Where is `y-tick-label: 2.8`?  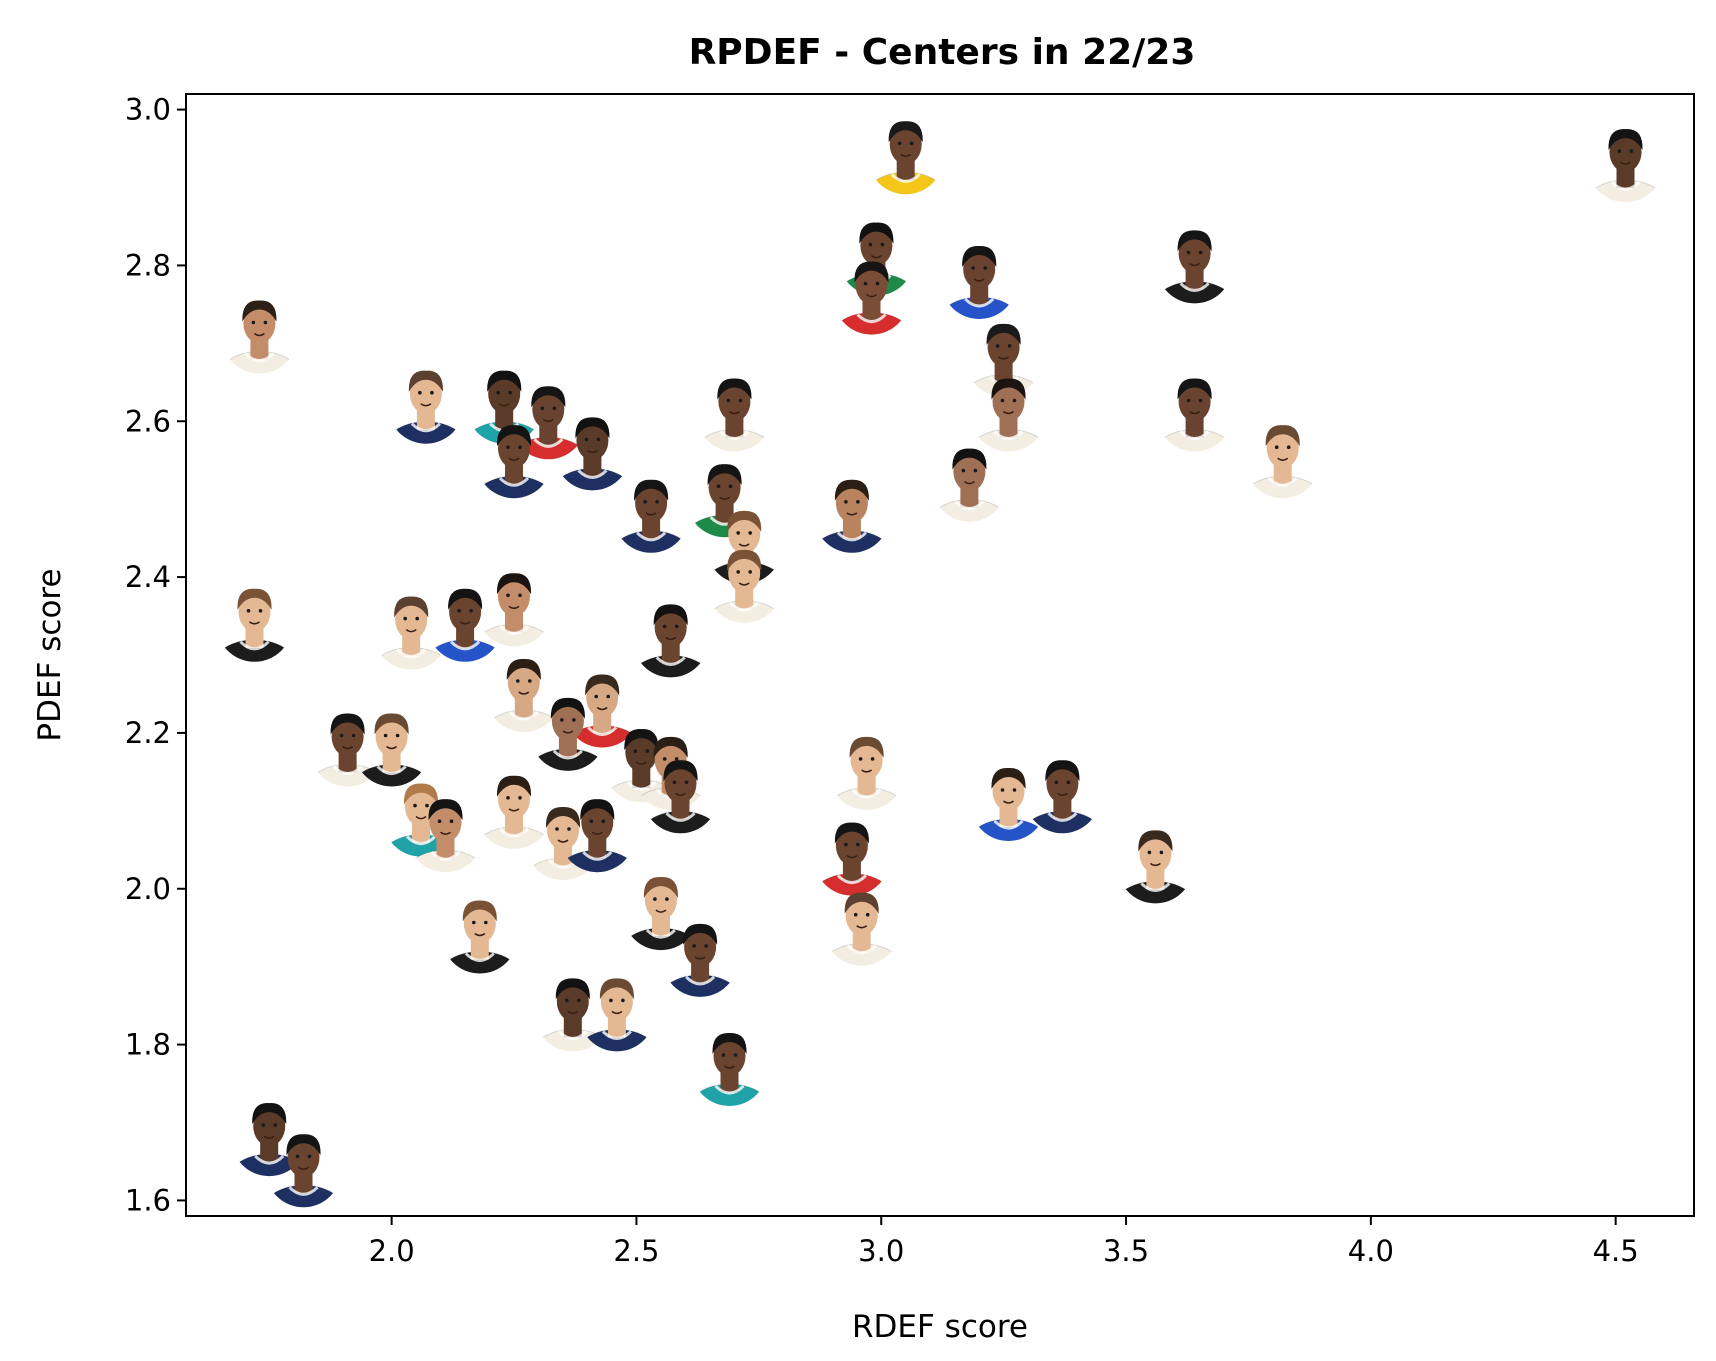 y-tick-label: 2.8 is located at coordinates (148, 265).